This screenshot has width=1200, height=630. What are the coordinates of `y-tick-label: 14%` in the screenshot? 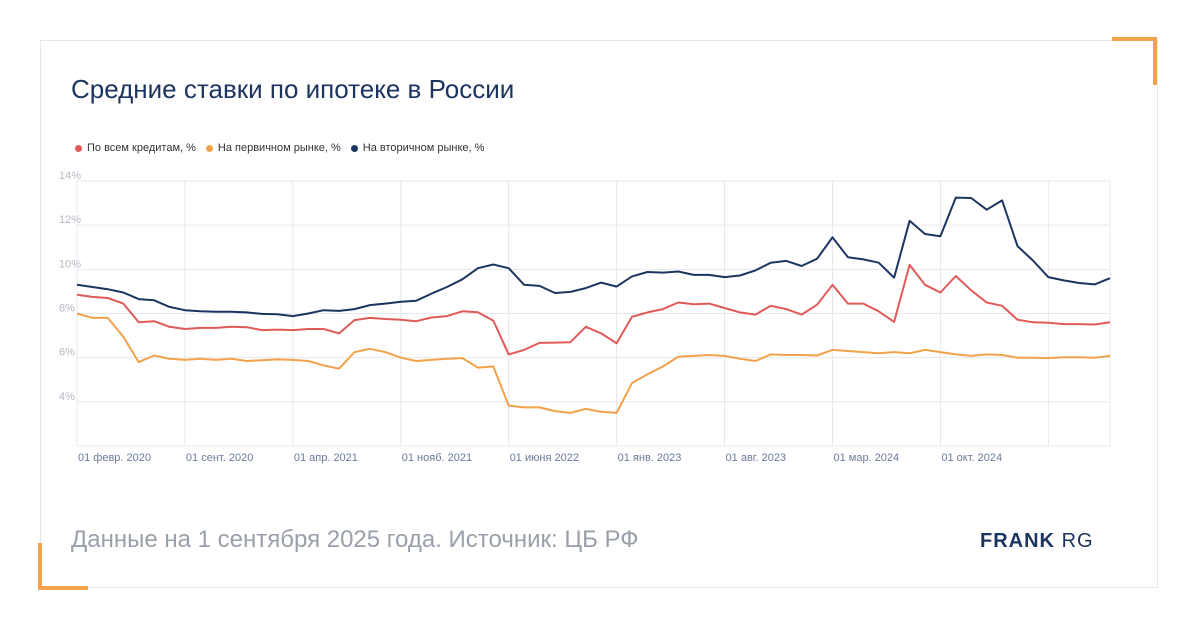 It's located at (70, 176).